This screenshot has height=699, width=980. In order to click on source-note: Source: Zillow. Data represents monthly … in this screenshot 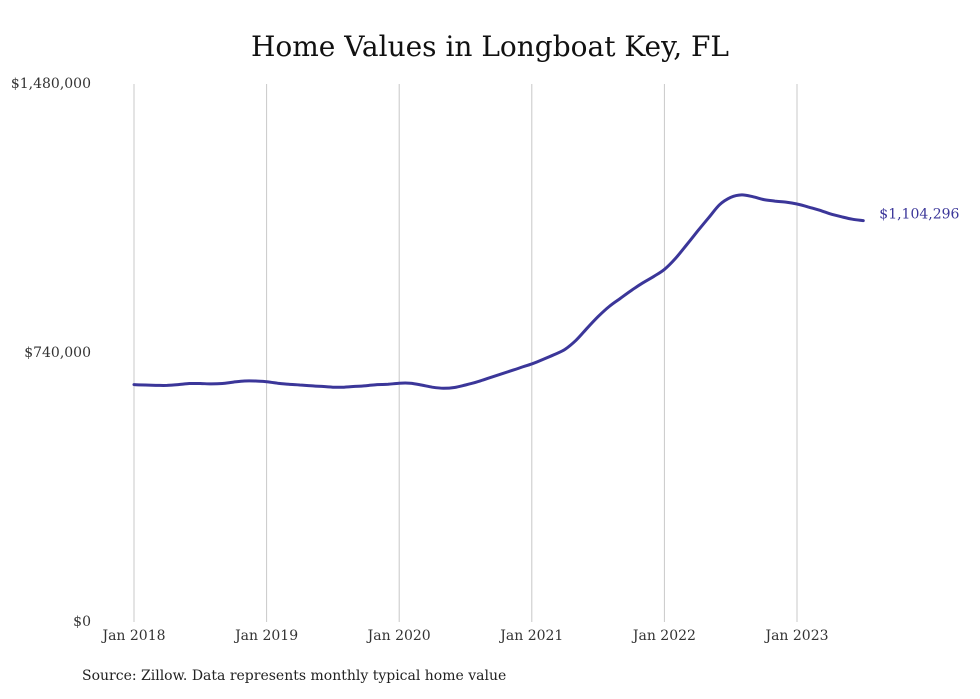, I will do `click(294, 676)`.